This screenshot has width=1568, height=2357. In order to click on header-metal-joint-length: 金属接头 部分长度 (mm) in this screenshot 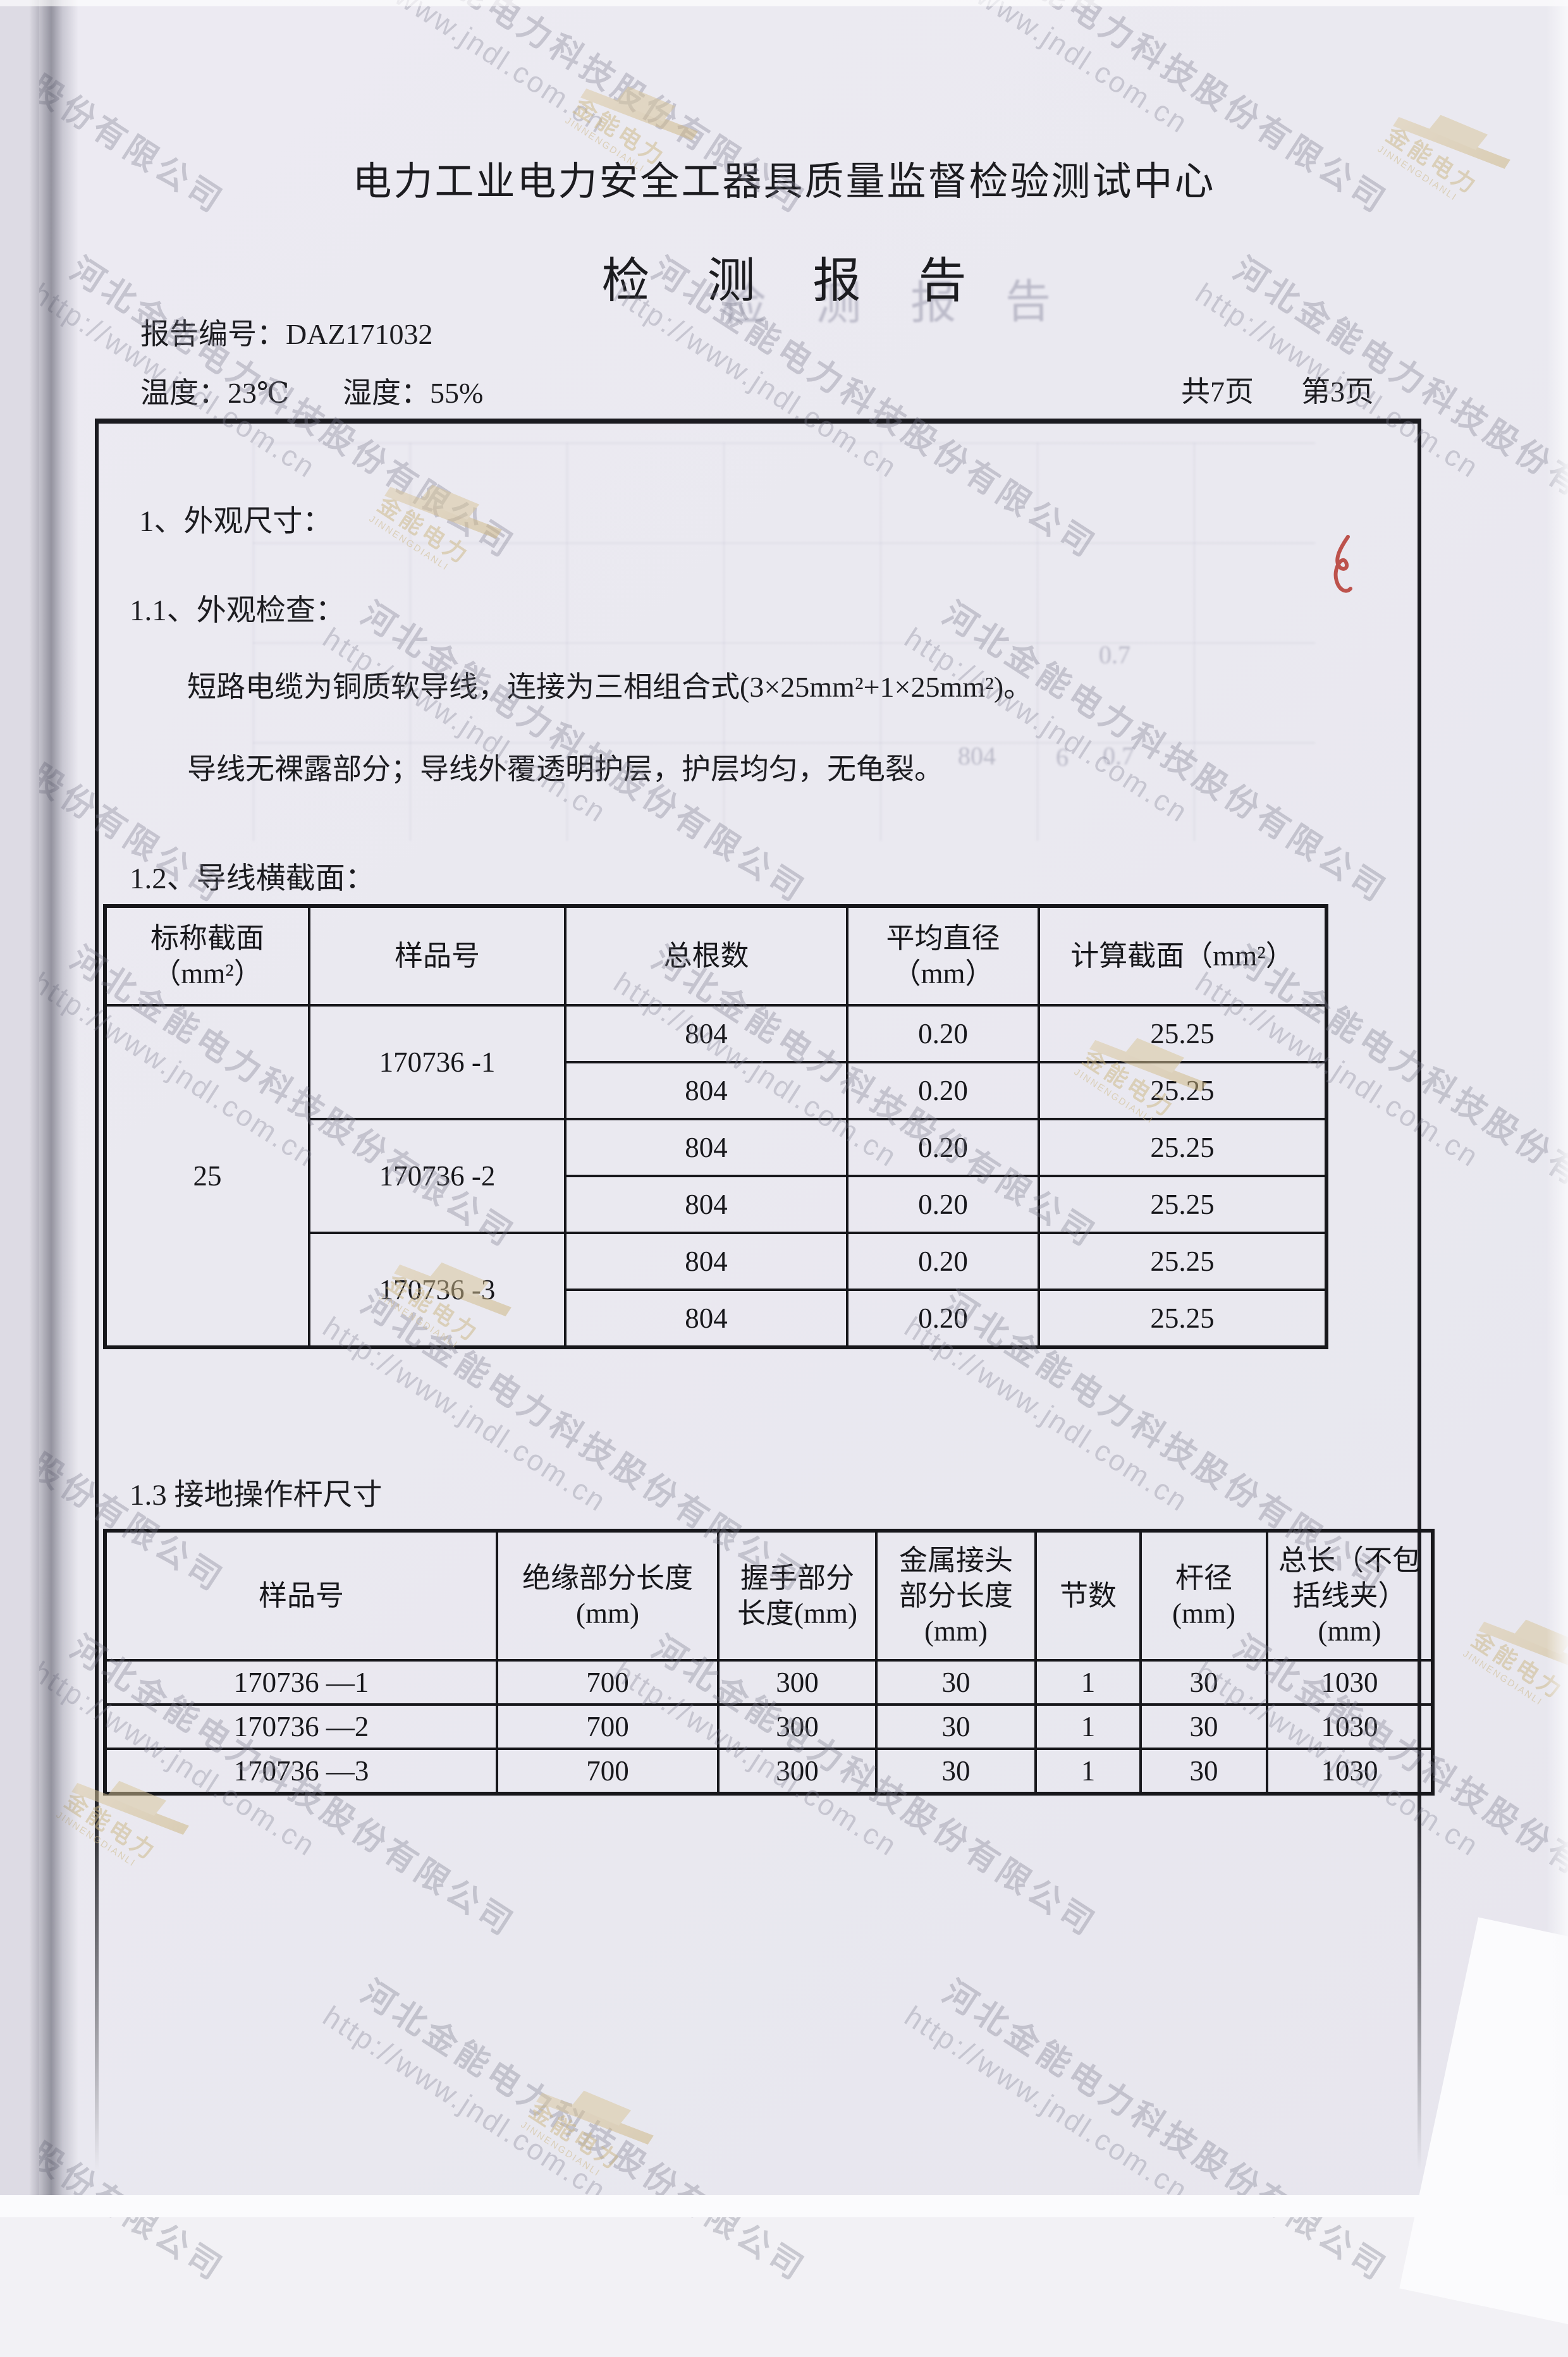, I will do `click(956, 1595)`.